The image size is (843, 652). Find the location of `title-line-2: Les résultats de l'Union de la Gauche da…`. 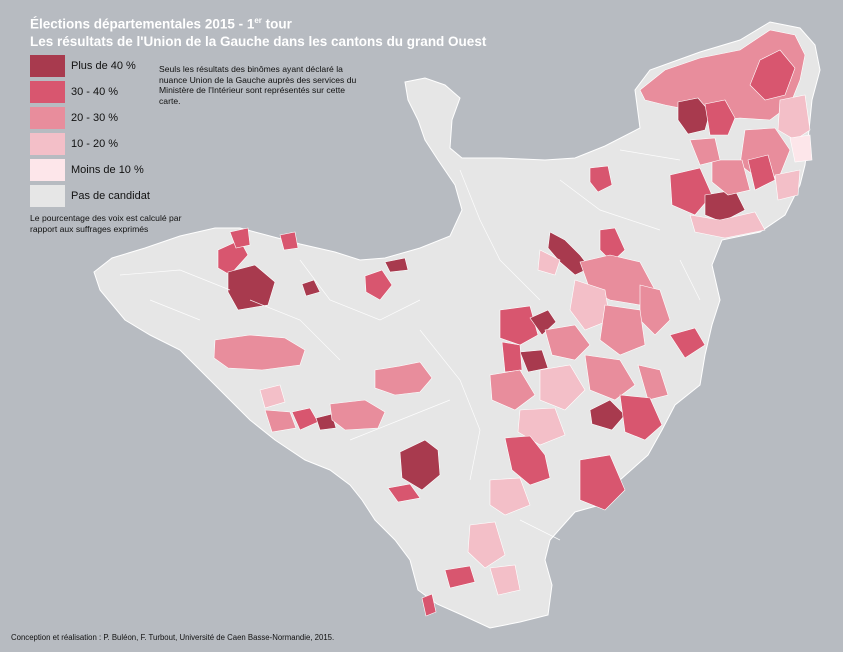

title-line-2: Les résultats de l'Union de la Gauche da… is located at coordinates (258, 41).